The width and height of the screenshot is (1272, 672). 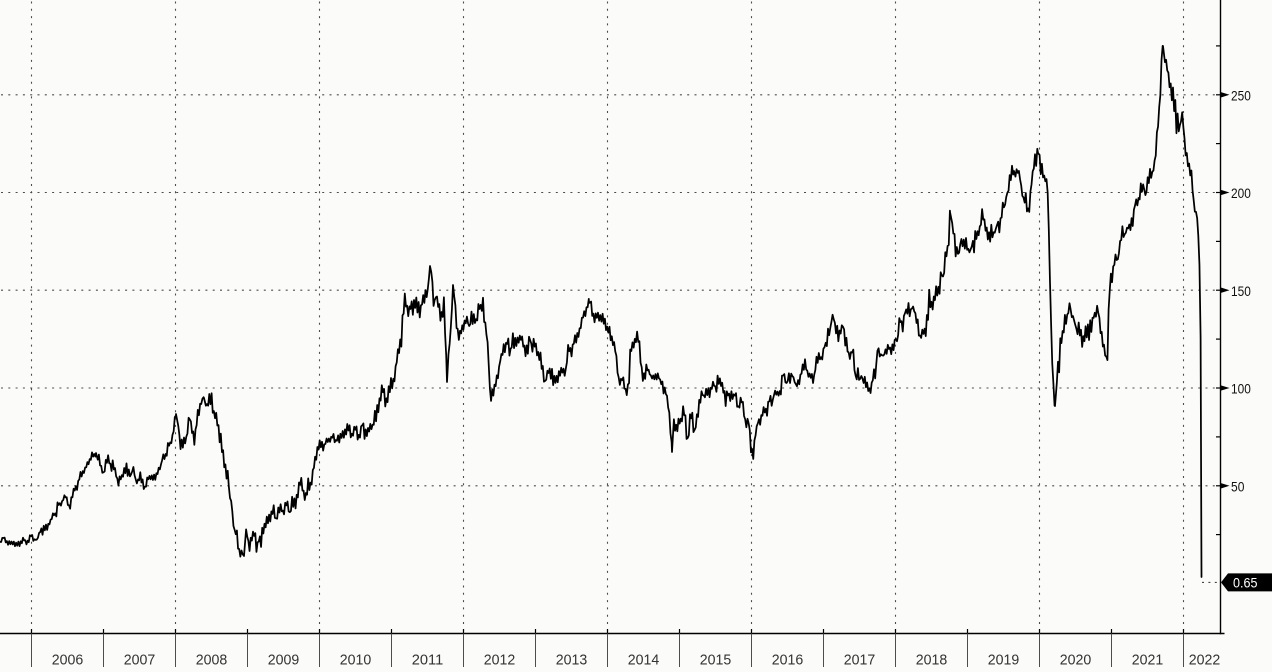 What do you see at coordinates (572, 659) in the screenshot?
I see `svg-text: 2013` at bounding box center [572, 659].